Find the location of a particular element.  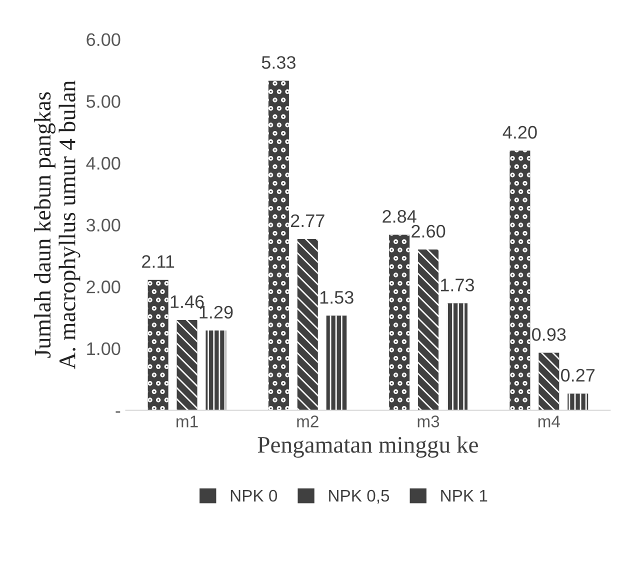

data-label: 2.77 is located at coordinates (307, 220).